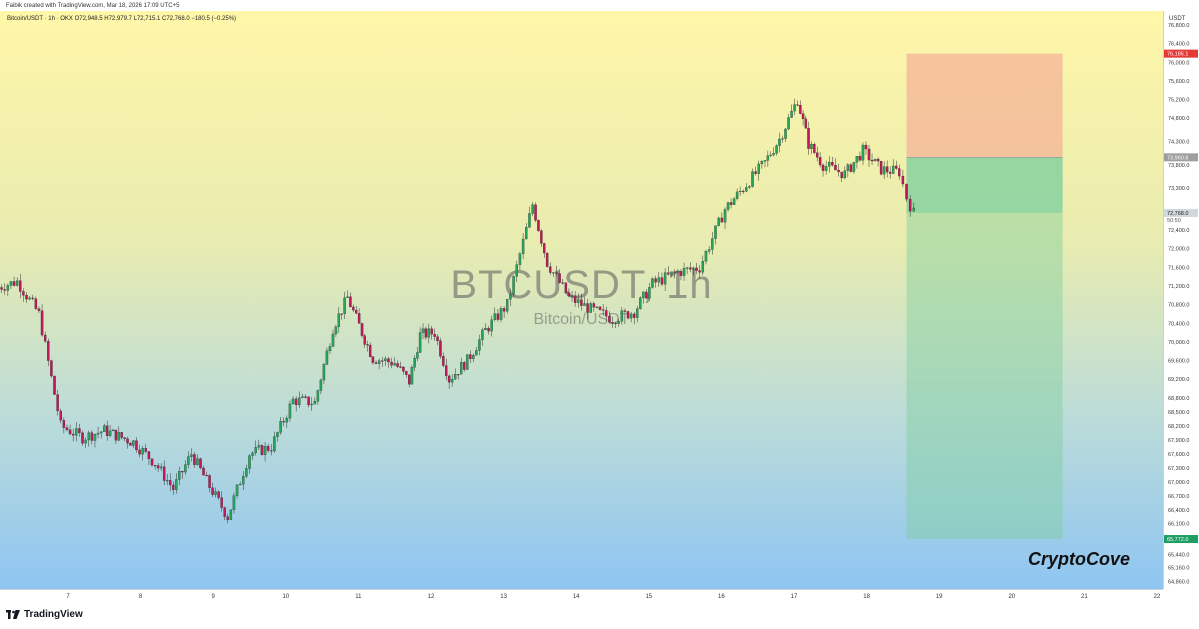  I want to click on current-price-label-bg, so click(1181, 212).